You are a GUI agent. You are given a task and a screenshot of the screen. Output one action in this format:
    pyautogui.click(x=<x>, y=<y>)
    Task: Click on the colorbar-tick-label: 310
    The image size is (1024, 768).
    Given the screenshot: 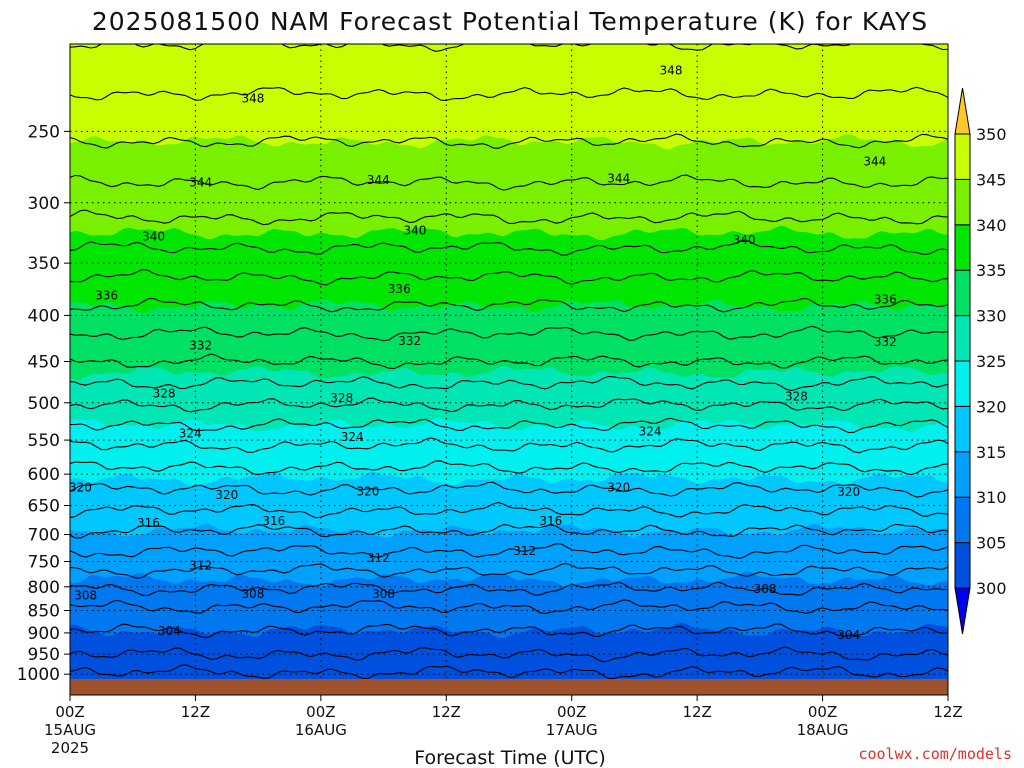 What is the action you would take?
    pyautogui.click(x=991, y=497)
    